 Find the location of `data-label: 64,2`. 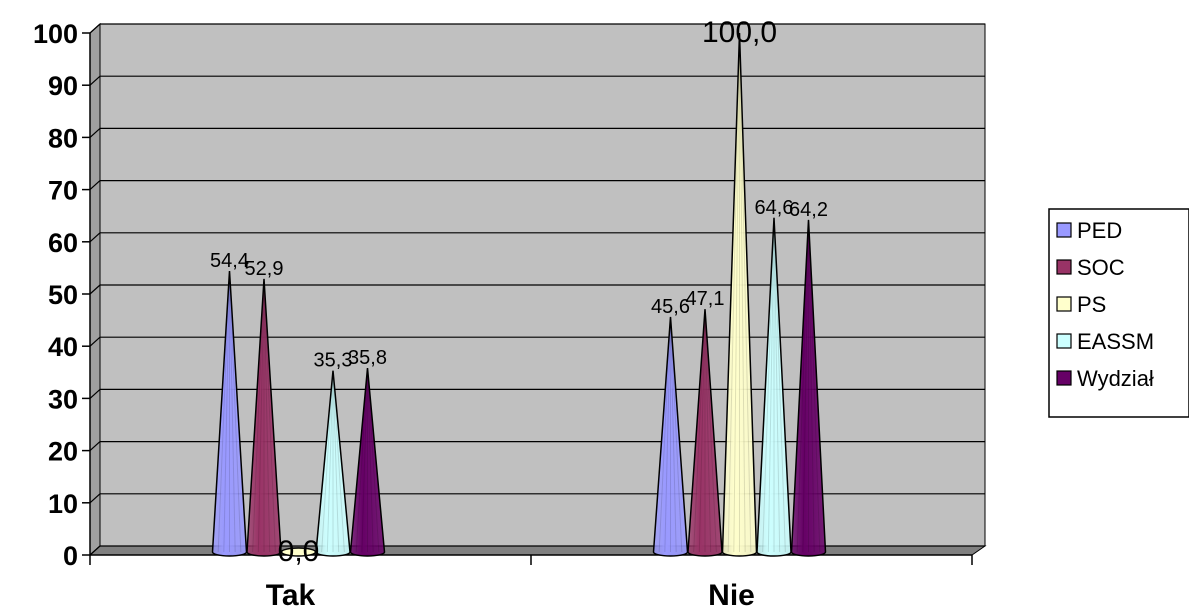

data-label: 64,2 is located at coordinates (808, 210).